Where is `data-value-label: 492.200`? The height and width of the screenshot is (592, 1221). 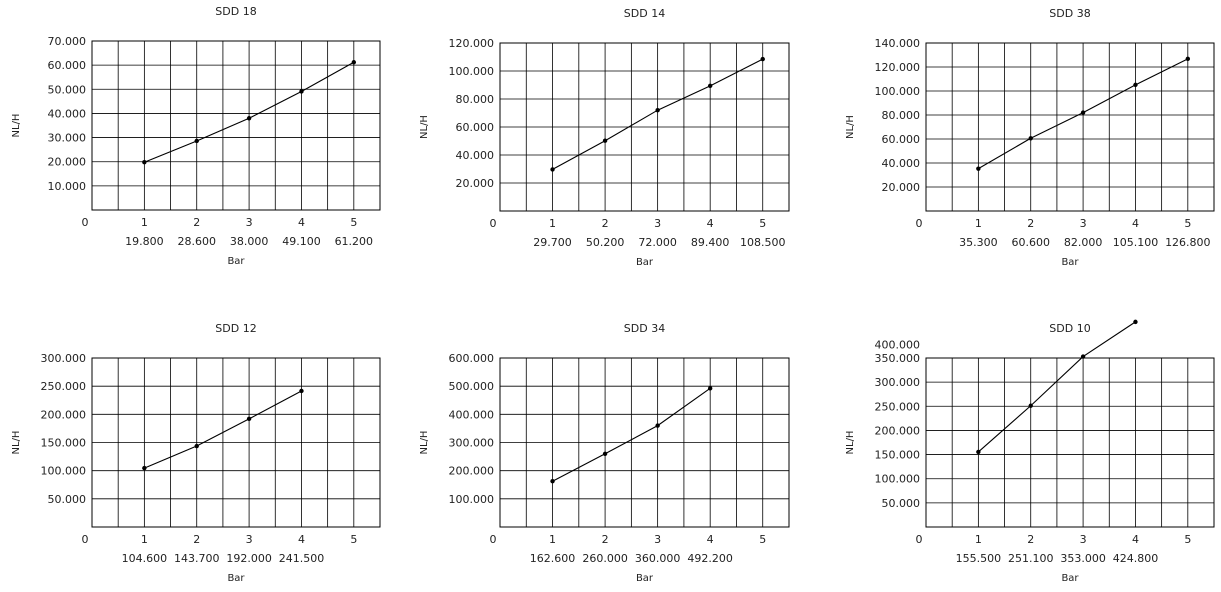
data-value-label: 492.200 is located at coordinates (710, 558).